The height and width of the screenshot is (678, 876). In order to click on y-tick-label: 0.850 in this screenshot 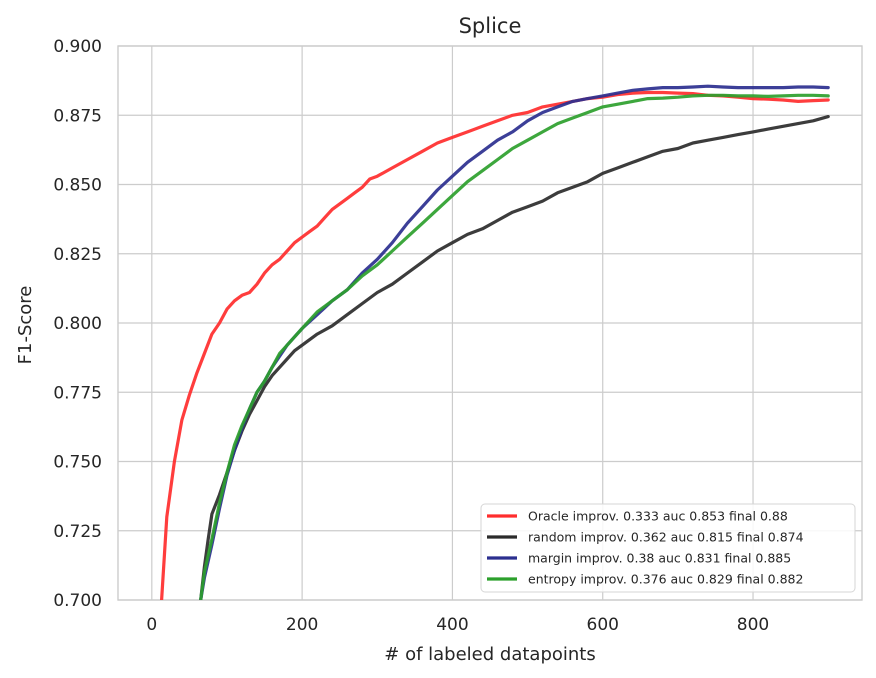, I will do `click(77, 186)`.